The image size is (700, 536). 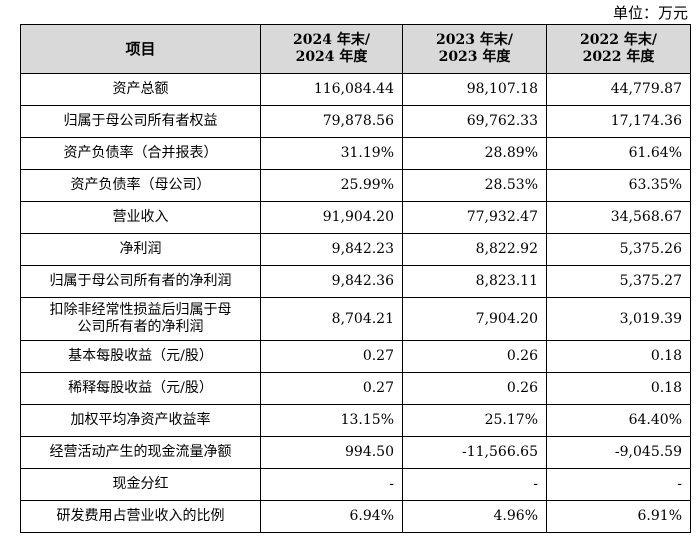 What do you see at coordinates (140, 420) in the screenshot?
I see `row-label: 加权平均净资产收益率` at bounding box center [140, 420].